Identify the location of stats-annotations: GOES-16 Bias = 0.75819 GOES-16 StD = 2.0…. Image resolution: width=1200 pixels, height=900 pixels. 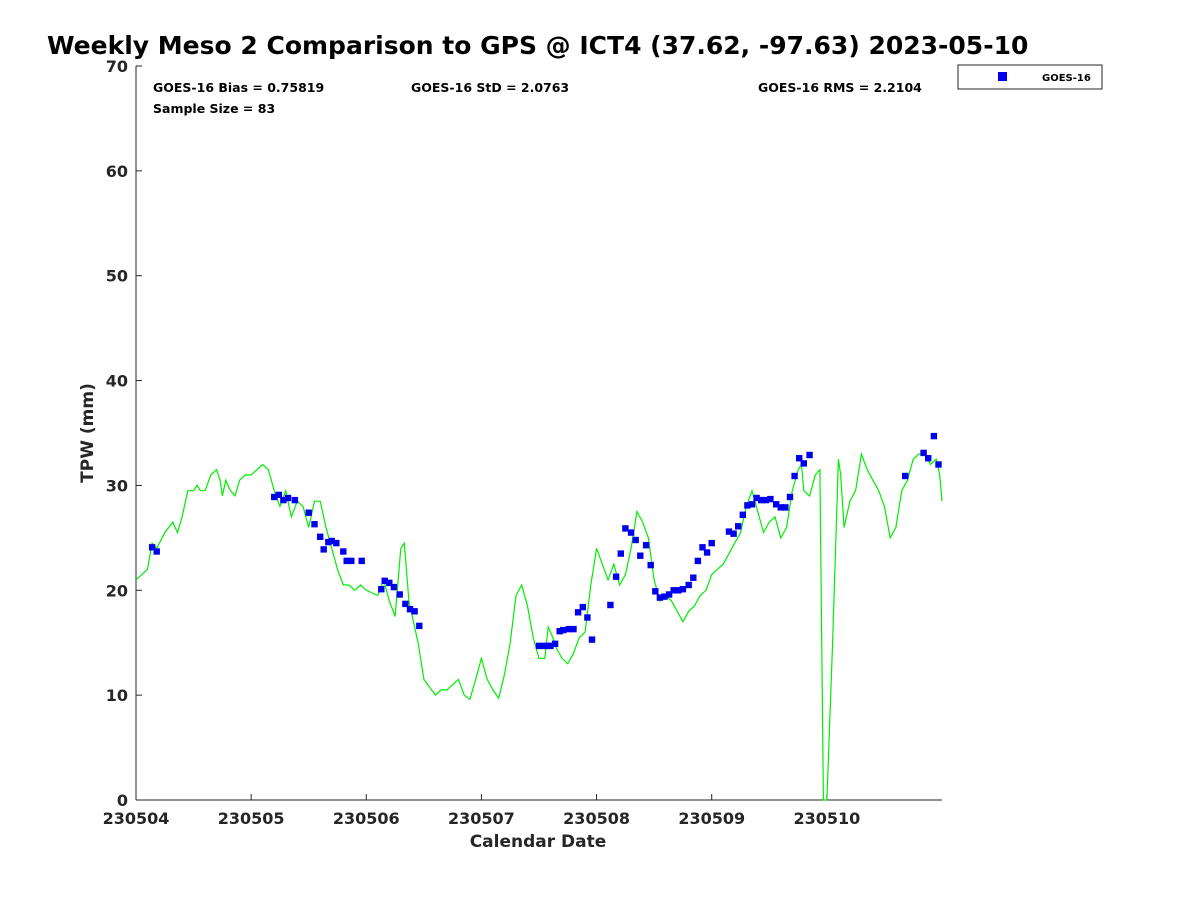
(537, 98).